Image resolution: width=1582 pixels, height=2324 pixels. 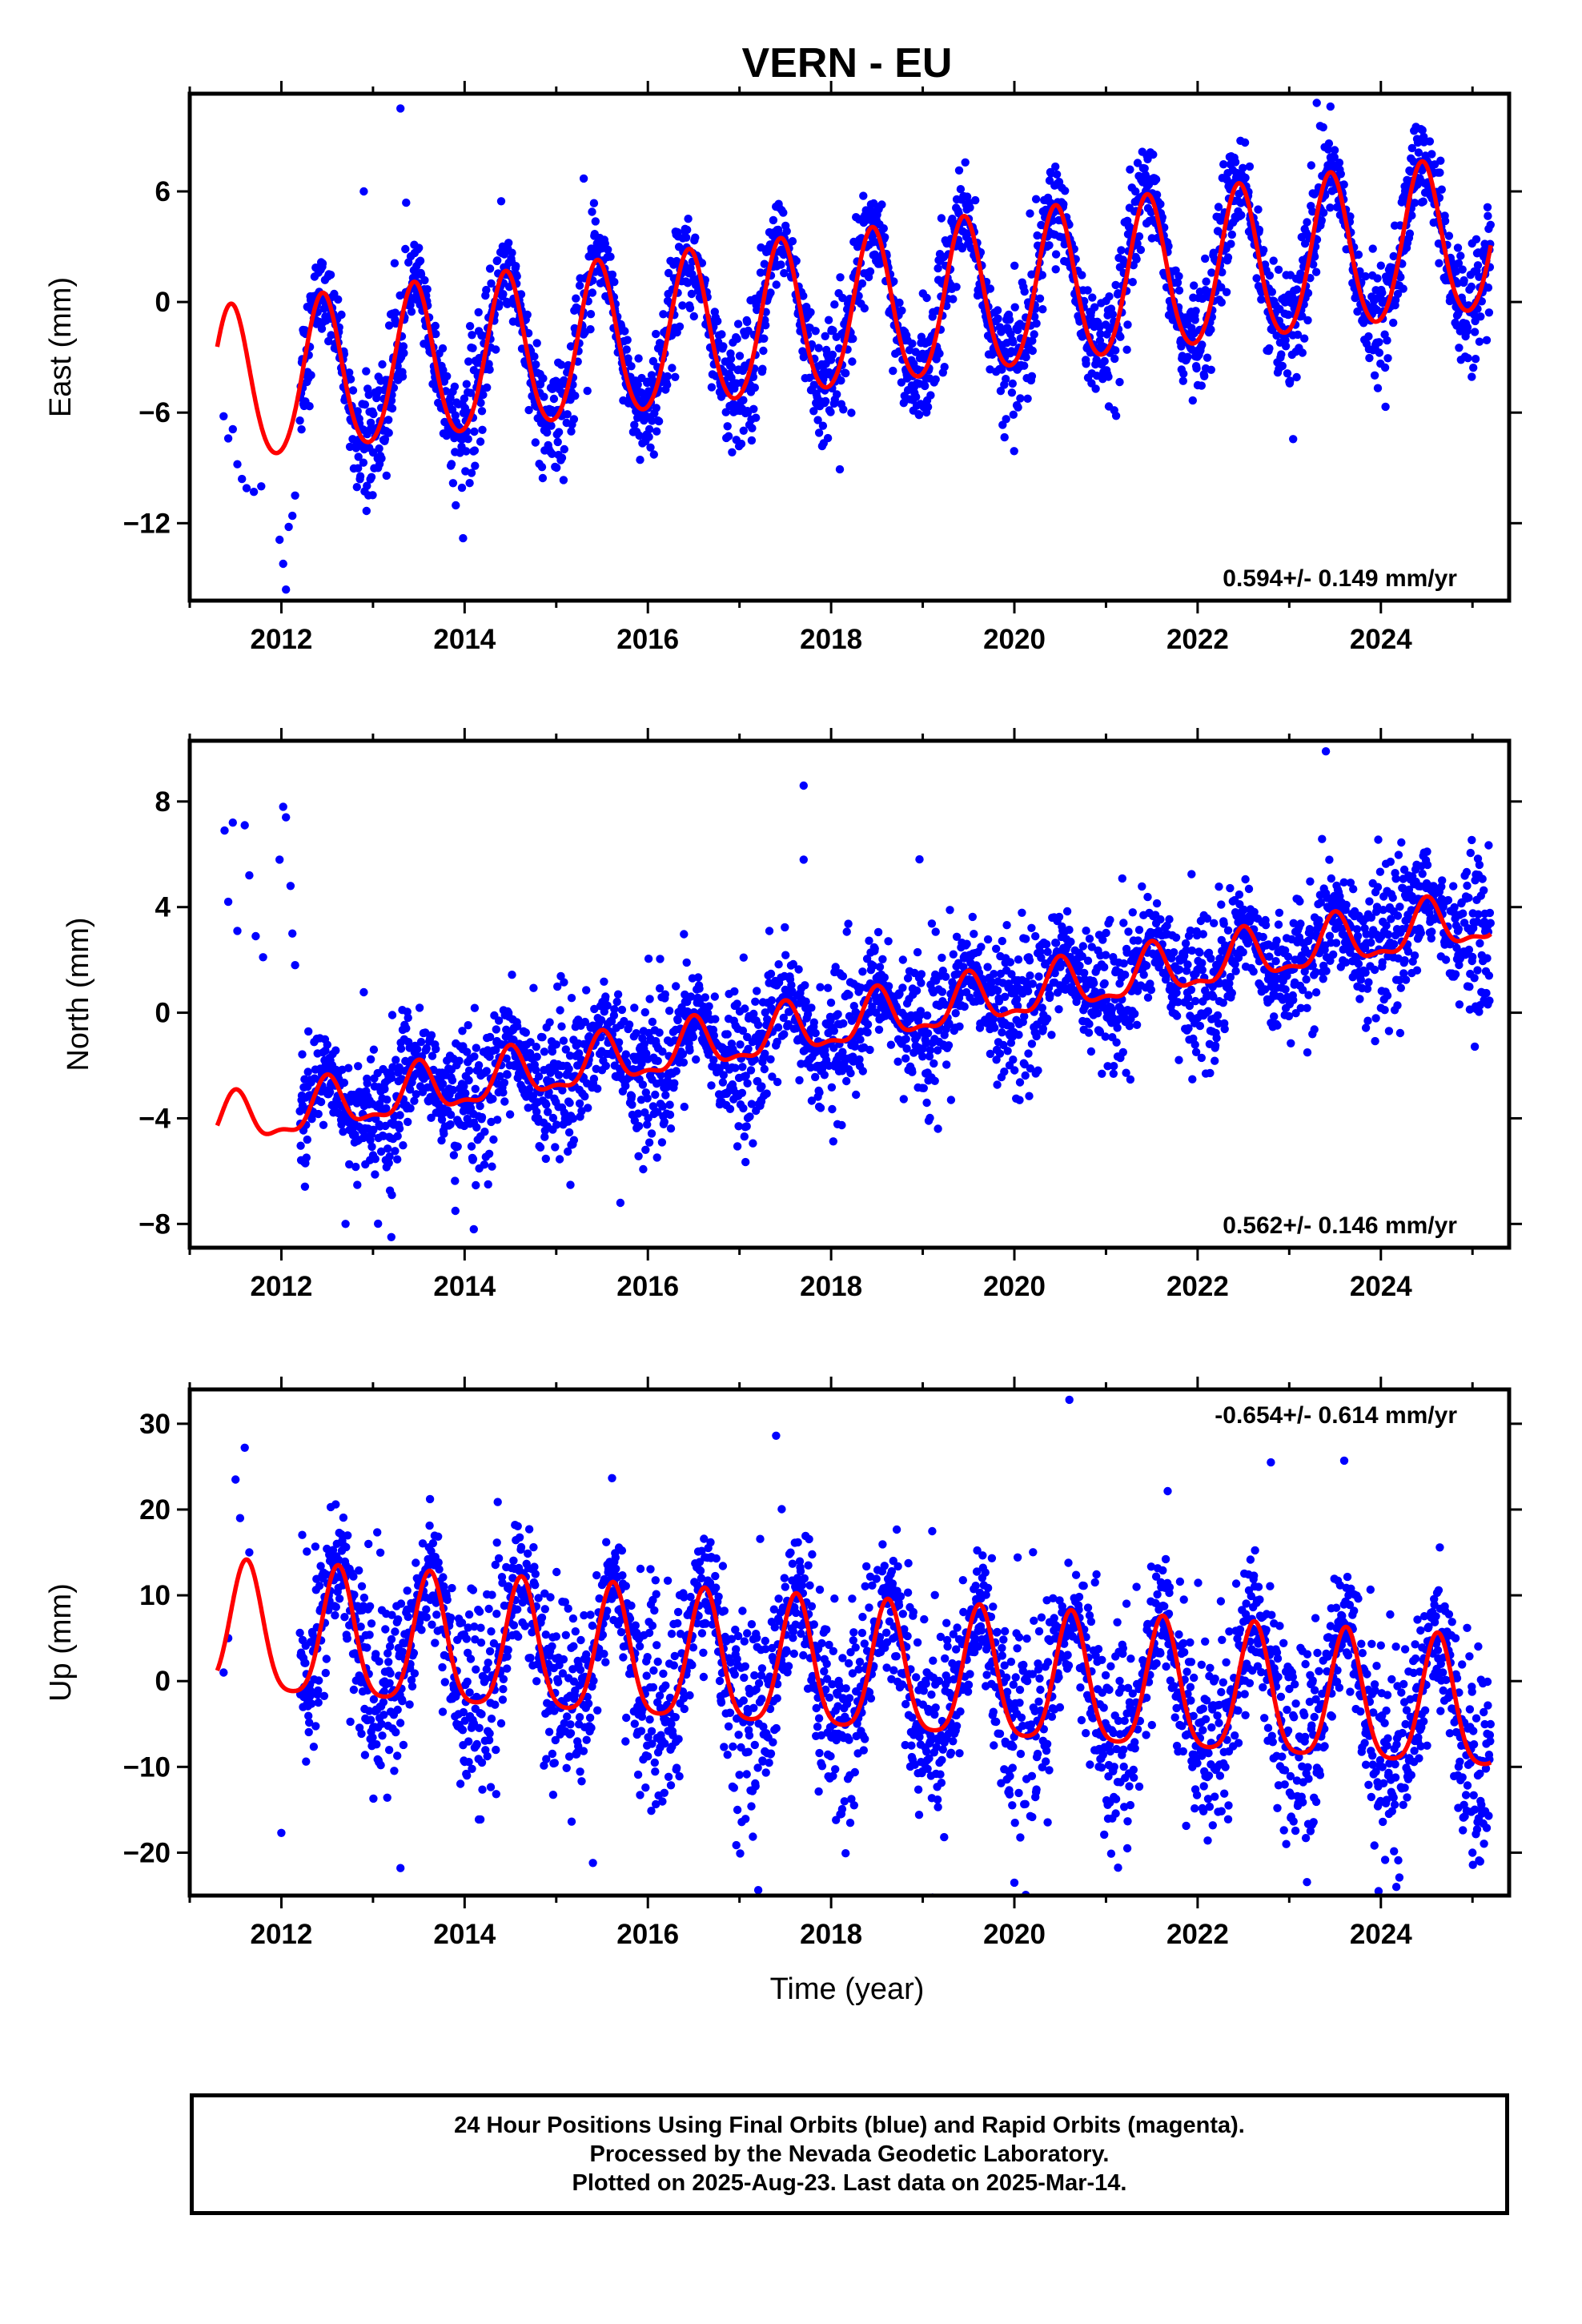 I want to click on x-tick-label: 2020, so click(x=1014, y=639).